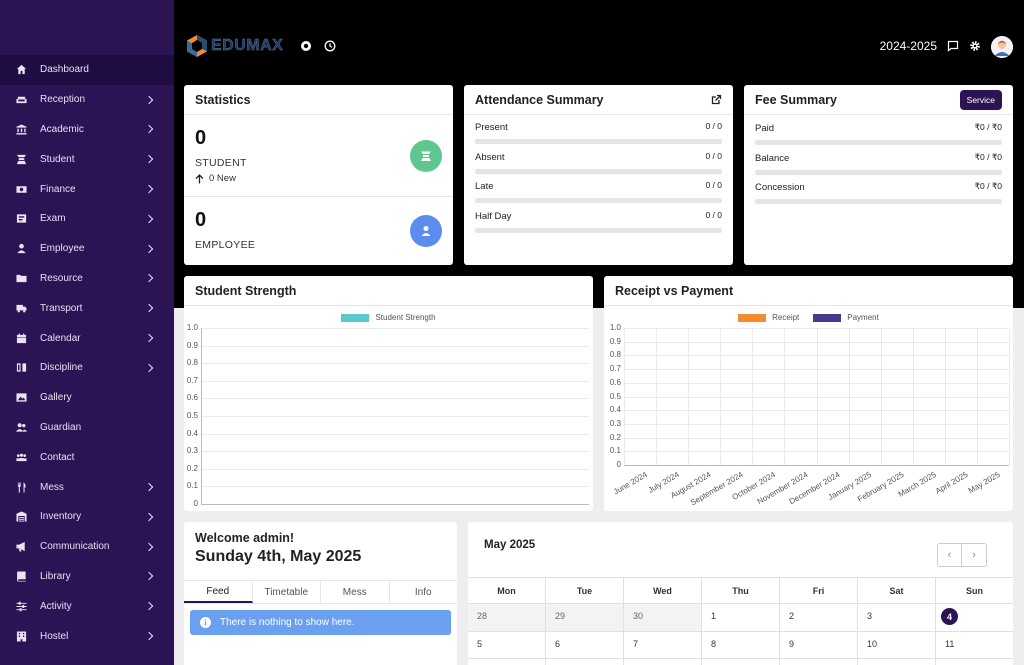 This screenshot has width=1024, height=665. Describe the element at coordinates (974, 555) in the screenshot. I see `calendar-next-button: ›` at that location.